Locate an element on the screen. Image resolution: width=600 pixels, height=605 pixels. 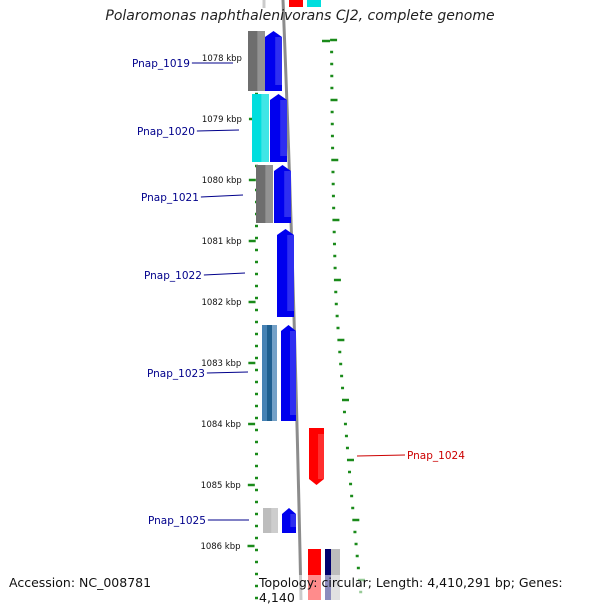
gene-label: Pnap_1023 is located at coordinates (176, 374).